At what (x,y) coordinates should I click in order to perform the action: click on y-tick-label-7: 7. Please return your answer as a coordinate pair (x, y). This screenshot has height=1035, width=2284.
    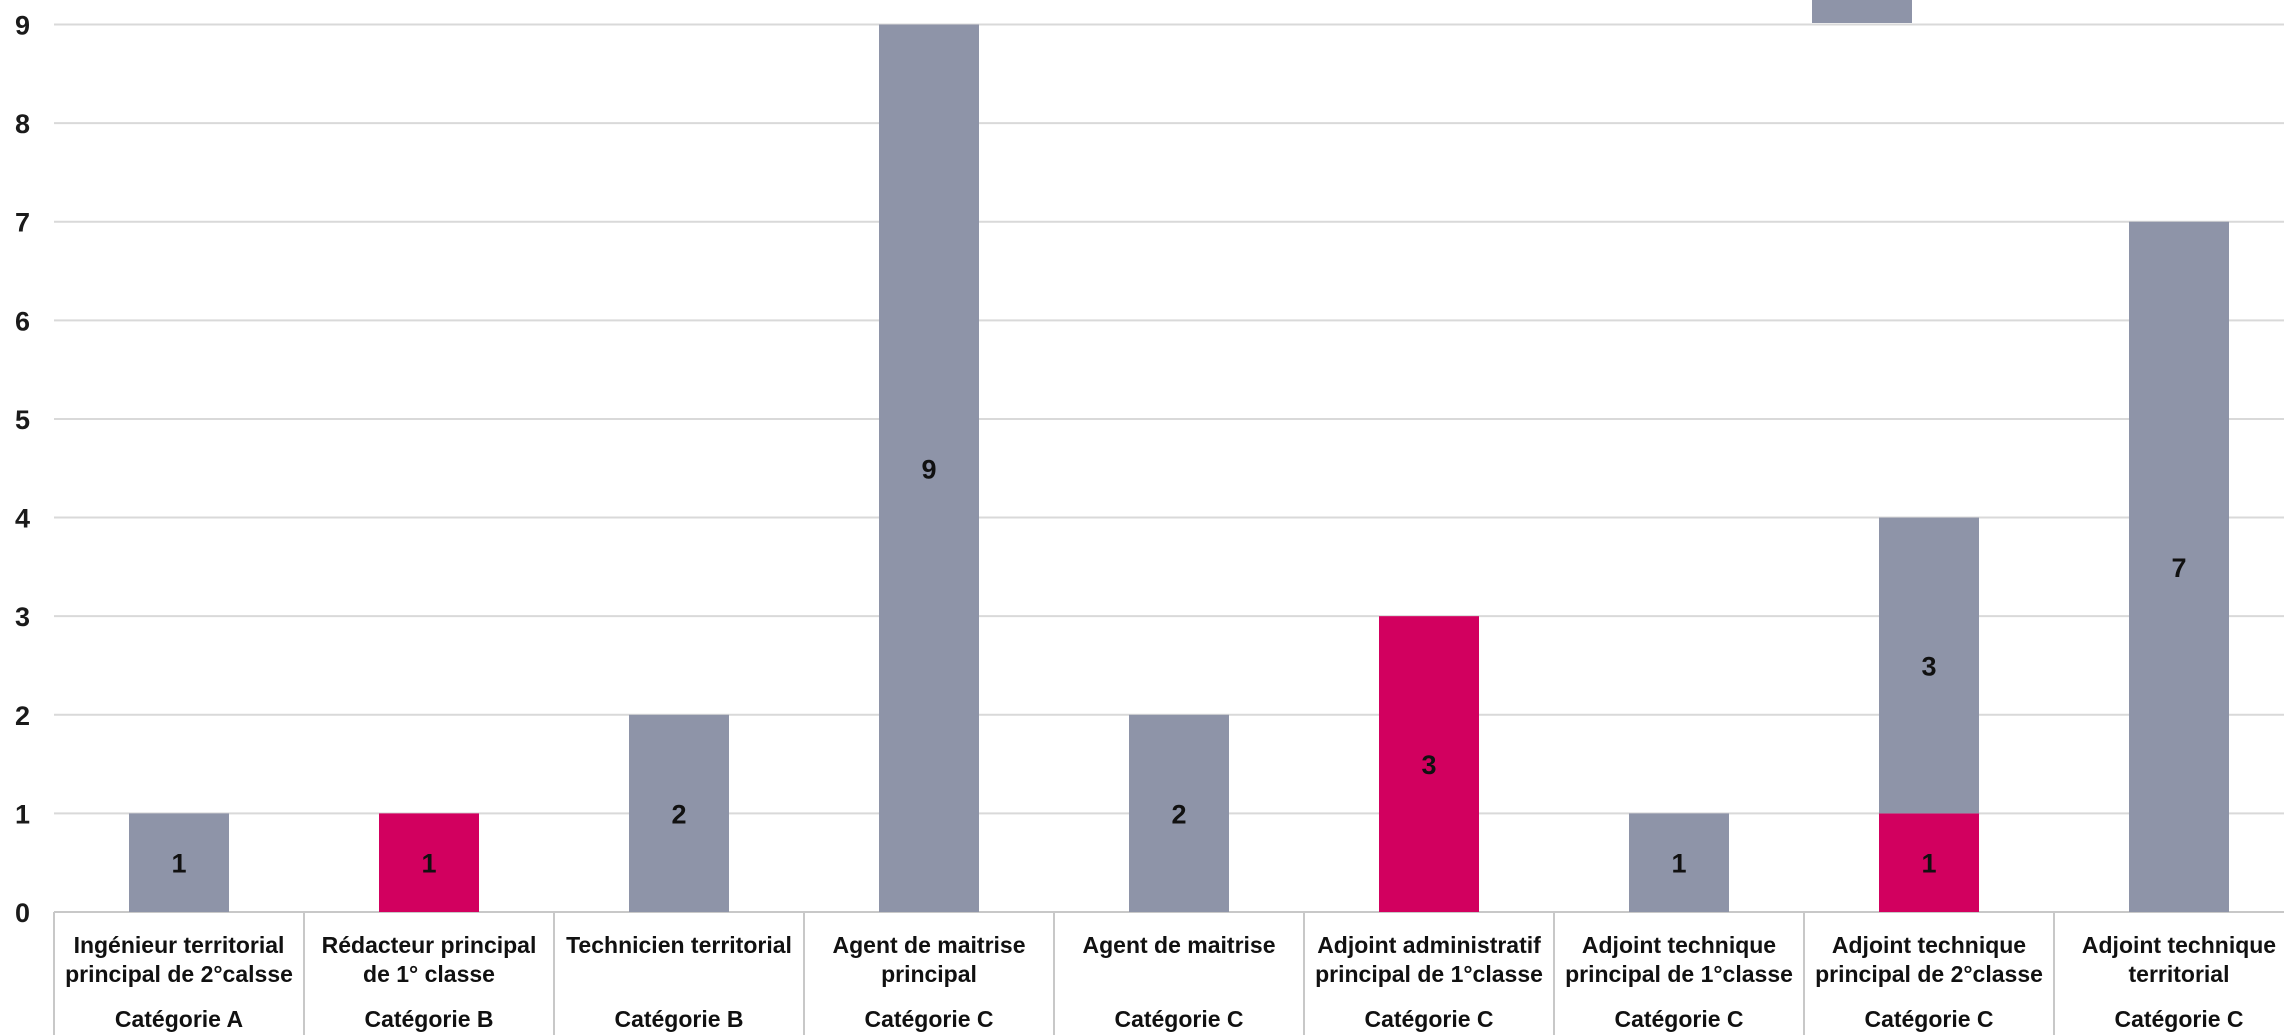
    Looking at the image, I should click on (22, 223).